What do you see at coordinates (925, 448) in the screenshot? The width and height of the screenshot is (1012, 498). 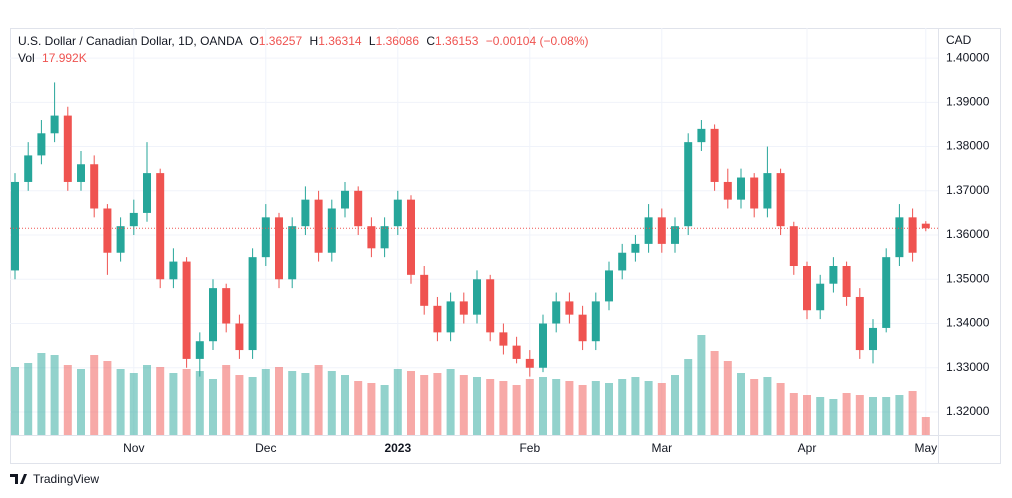 I see `x-tick-label: May` at bounding box center [925, 448].